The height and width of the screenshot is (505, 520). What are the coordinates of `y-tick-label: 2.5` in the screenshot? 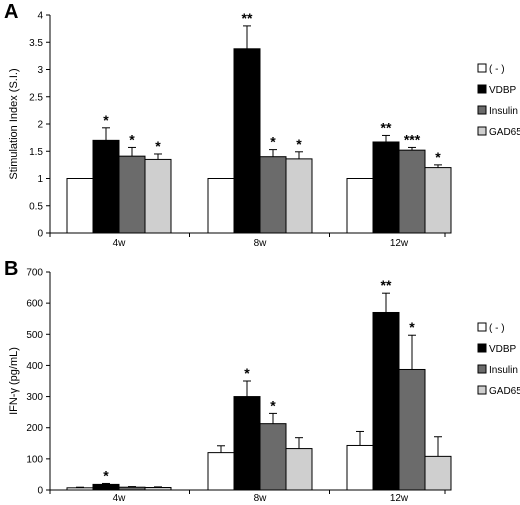 It's located at (36, 97).